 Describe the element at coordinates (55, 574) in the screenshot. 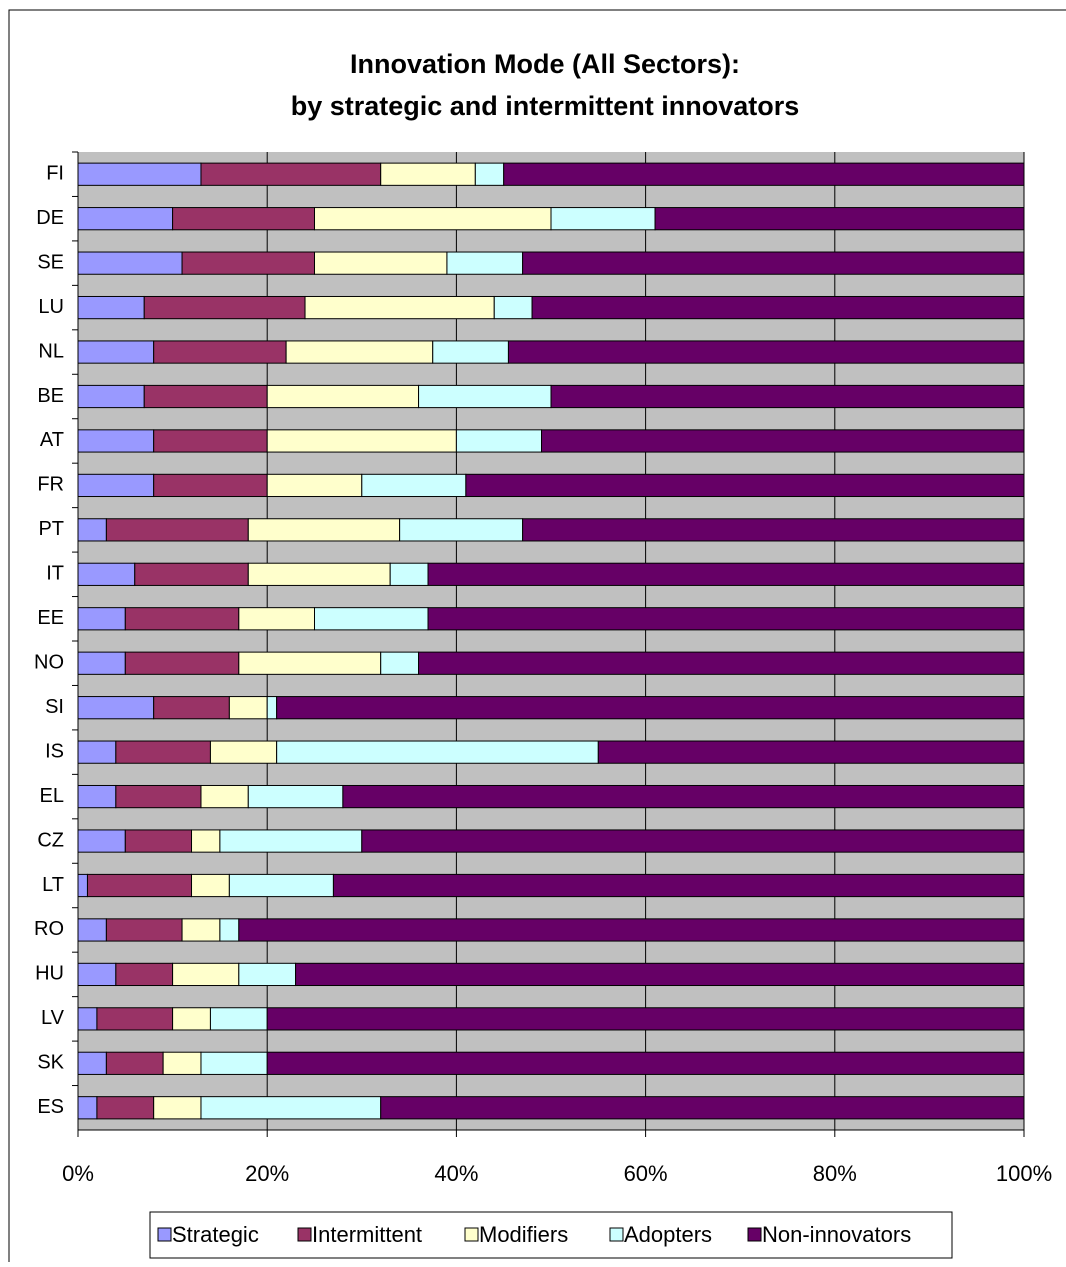

I see `y-tick-label: IT` at that location.